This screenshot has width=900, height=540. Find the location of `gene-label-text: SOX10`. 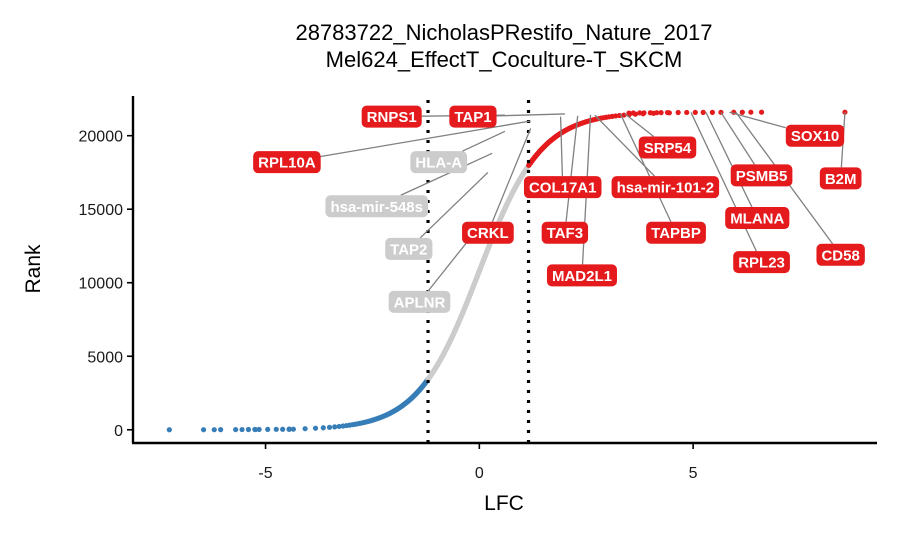

gene-label-text: SOX10 is located at coordinates (815, 136).